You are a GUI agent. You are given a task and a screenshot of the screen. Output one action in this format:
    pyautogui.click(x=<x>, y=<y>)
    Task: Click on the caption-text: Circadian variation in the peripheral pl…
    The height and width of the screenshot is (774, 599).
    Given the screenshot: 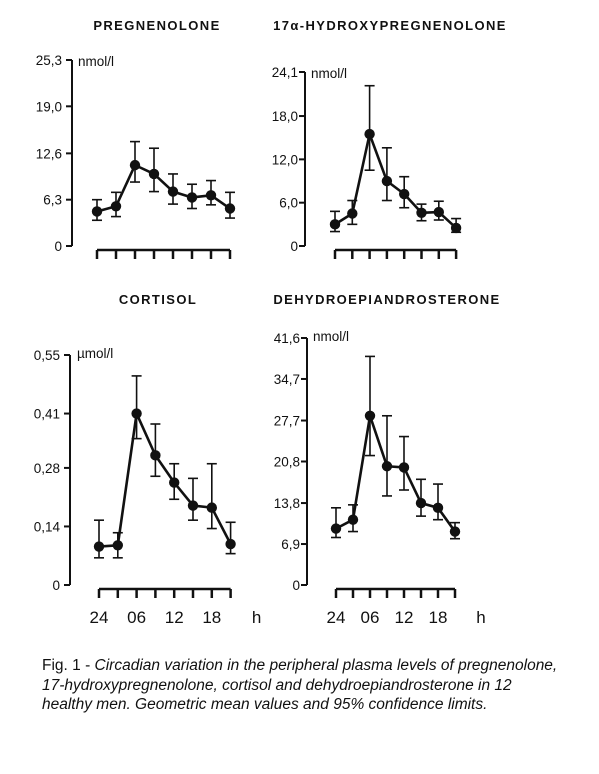 What is the action you would take?
    pyautogui.click(x=300, y=685)
    